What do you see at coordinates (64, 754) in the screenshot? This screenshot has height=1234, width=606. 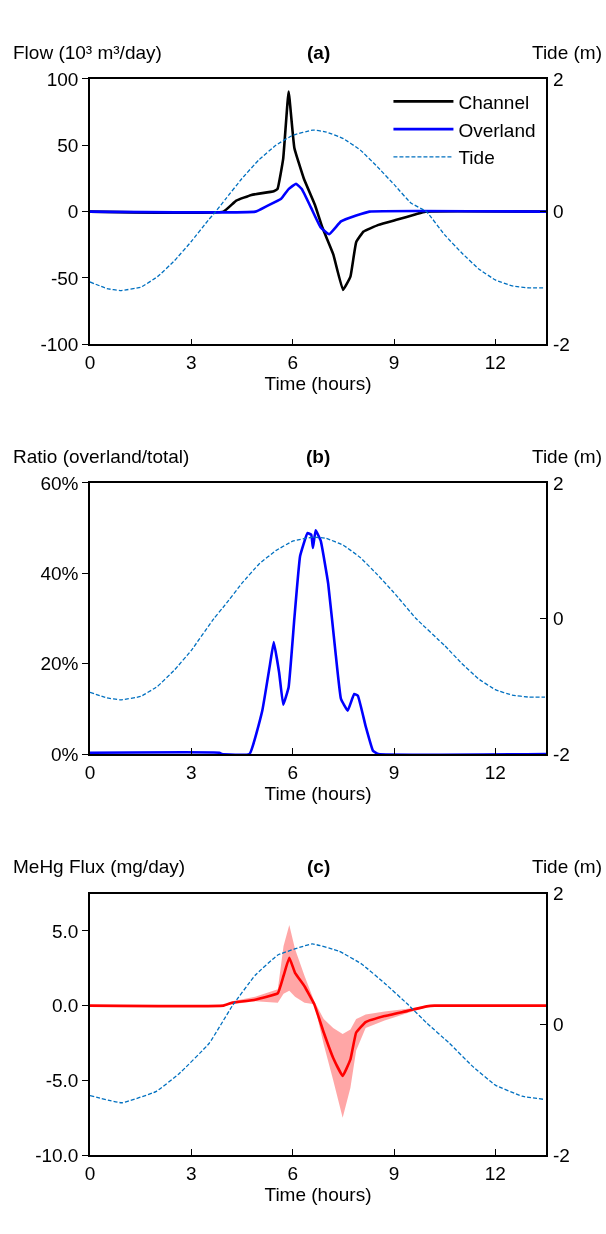 I see `y-tick-label: 0%` at bounding box center [64, 754].